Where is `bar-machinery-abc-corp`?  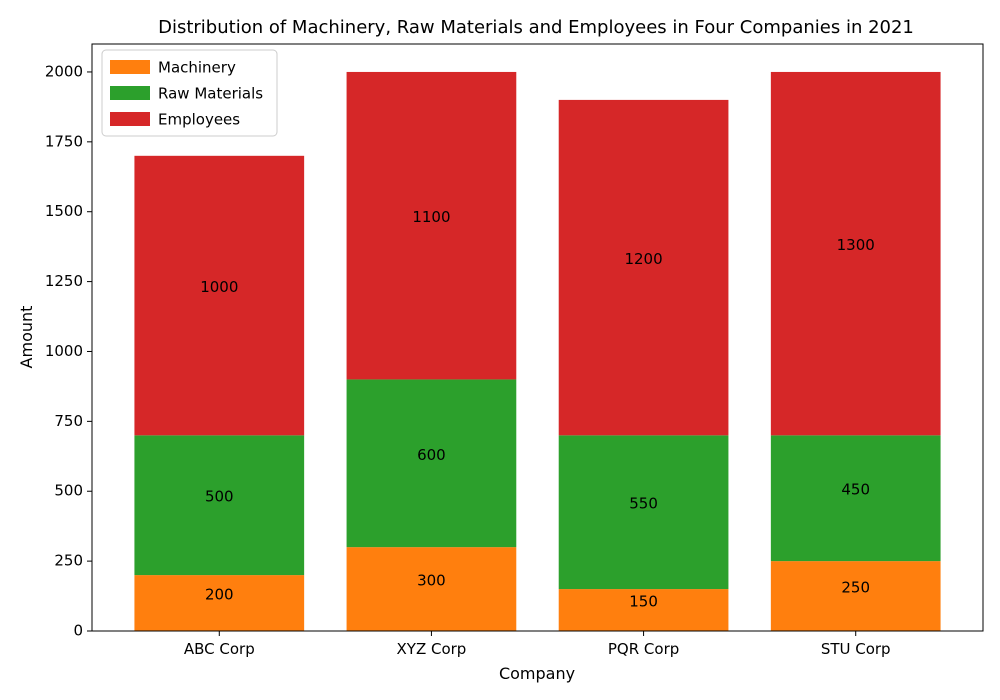 bar-machinery-abc-corp is located at coordinates (219, 603).